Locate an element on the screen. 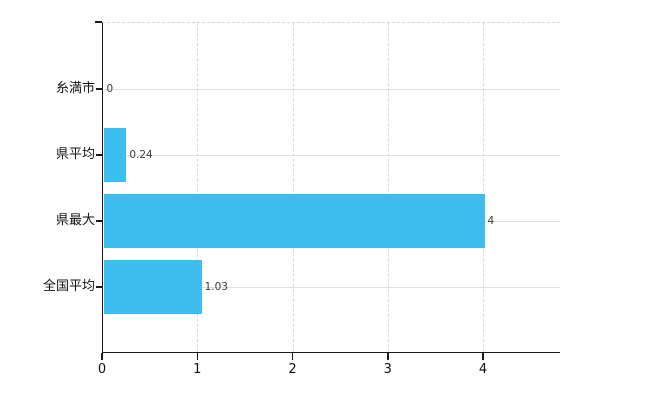 The width and height of the screenshot is (650, 400). category-label: 県平均 is located at coordinates (75, 154).